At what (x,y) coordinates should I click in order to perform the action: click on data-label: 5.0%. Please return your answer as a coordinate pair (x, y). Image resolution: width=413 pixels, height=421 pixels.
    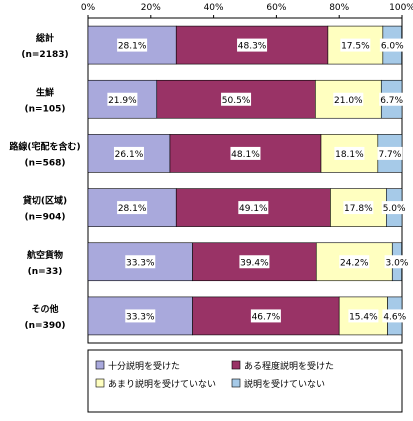
    Looking at the image, I should click on (394, 209).